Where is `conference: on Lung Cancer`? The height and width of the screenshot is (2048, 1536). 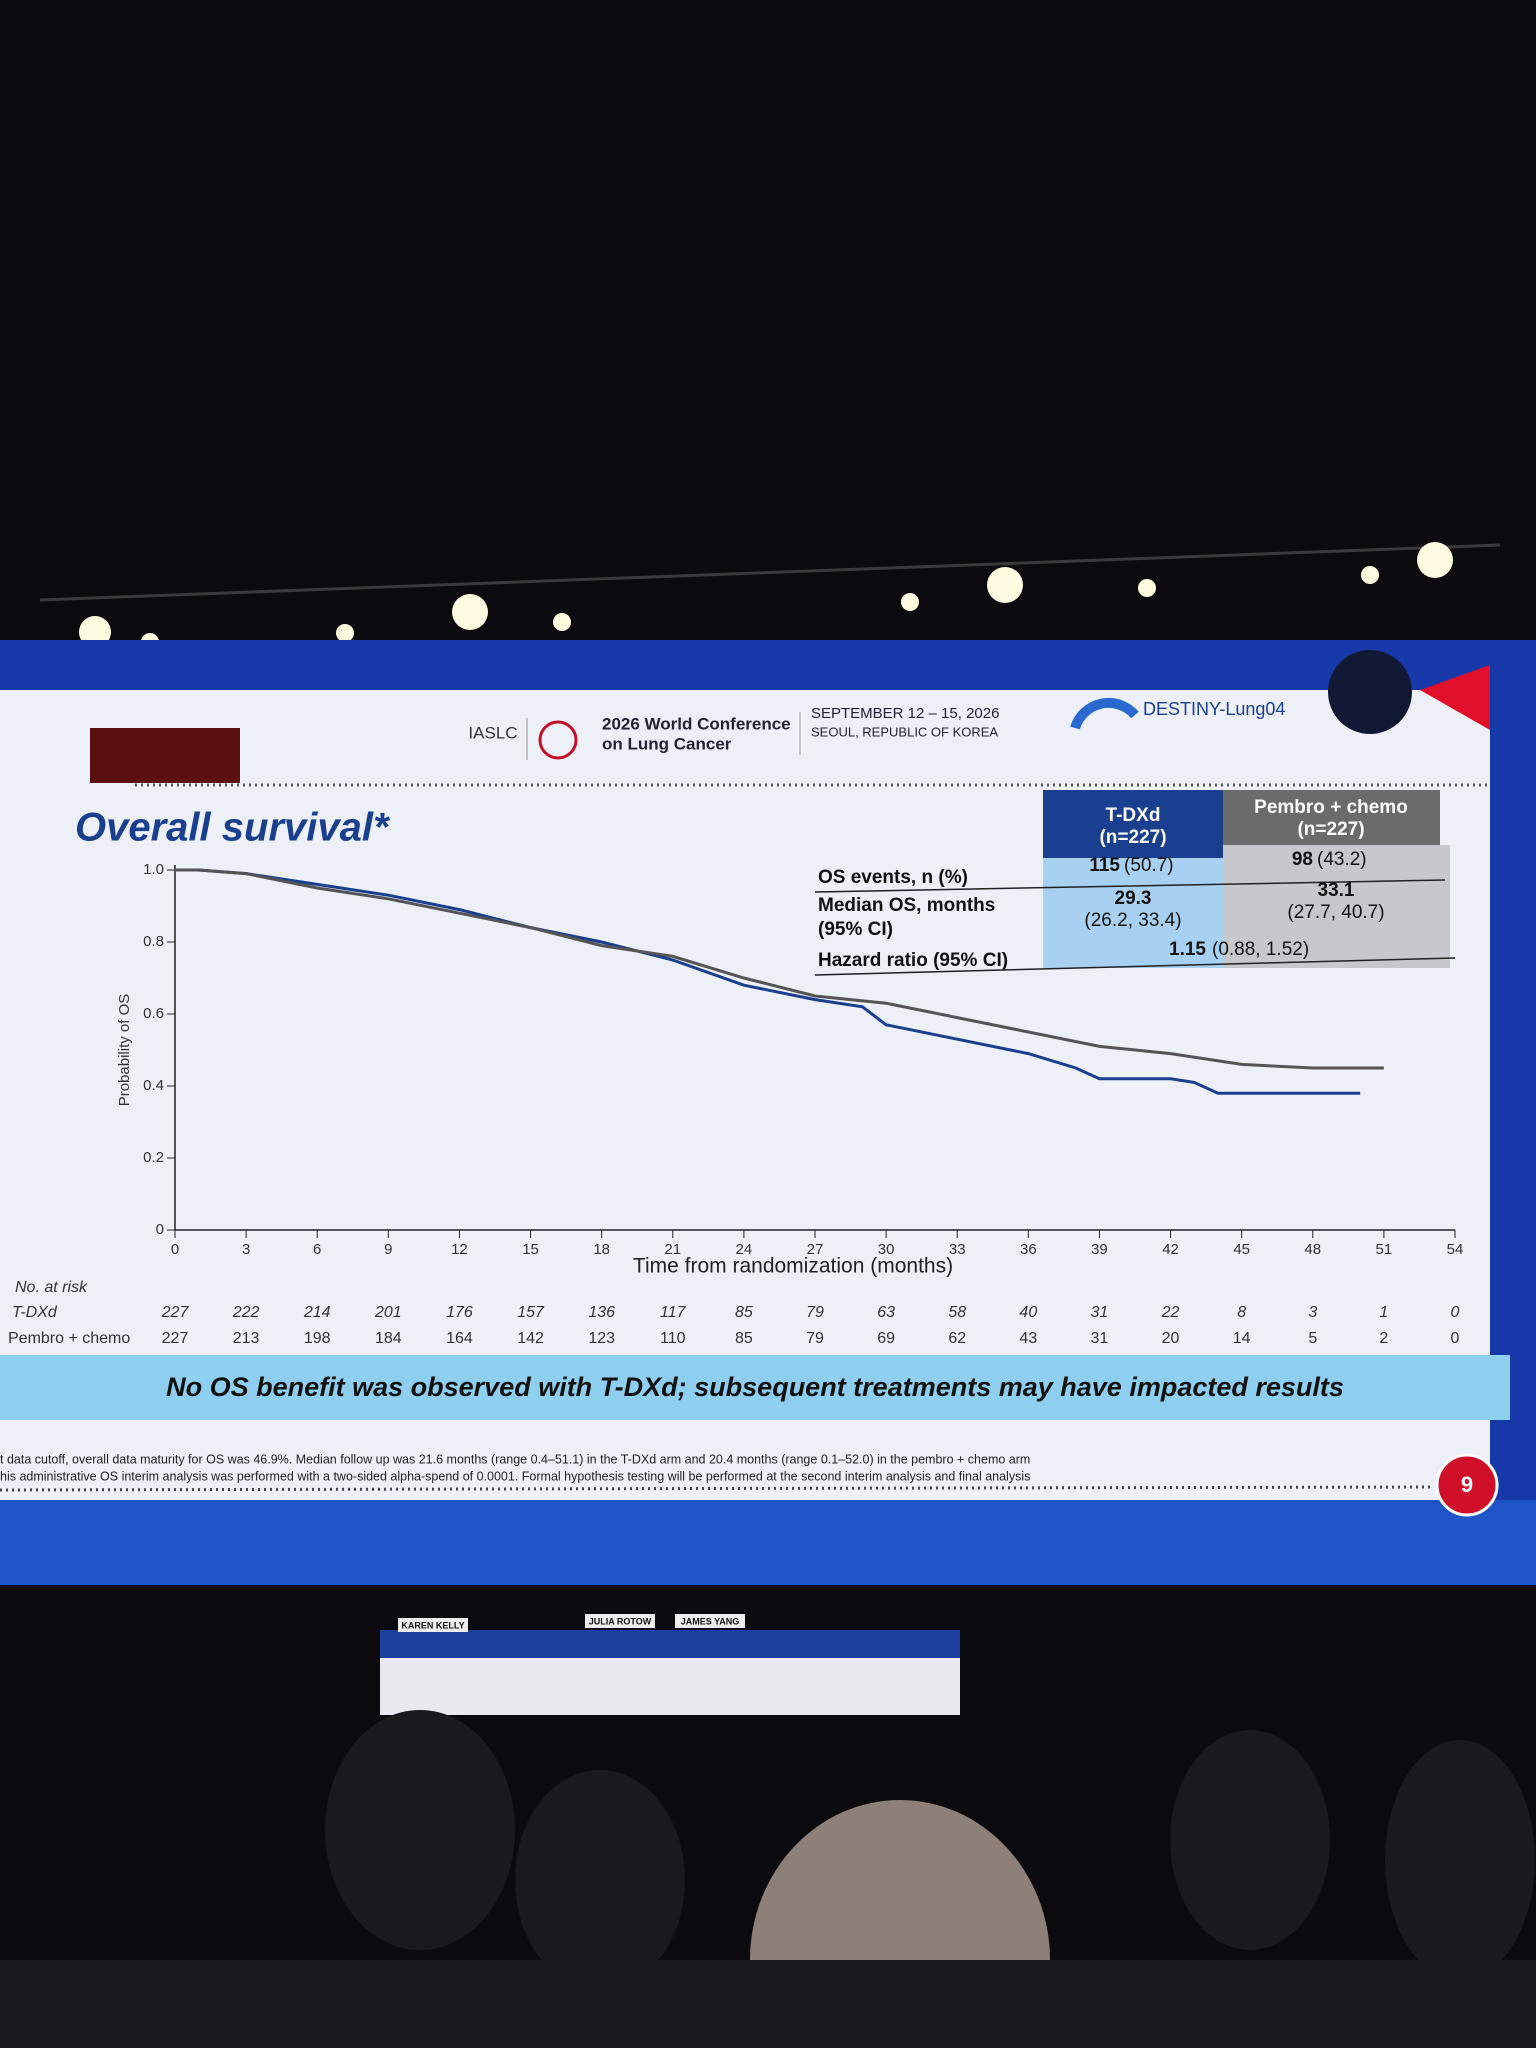
conference: on Lung Cancer is located at coordinates (667, 743).